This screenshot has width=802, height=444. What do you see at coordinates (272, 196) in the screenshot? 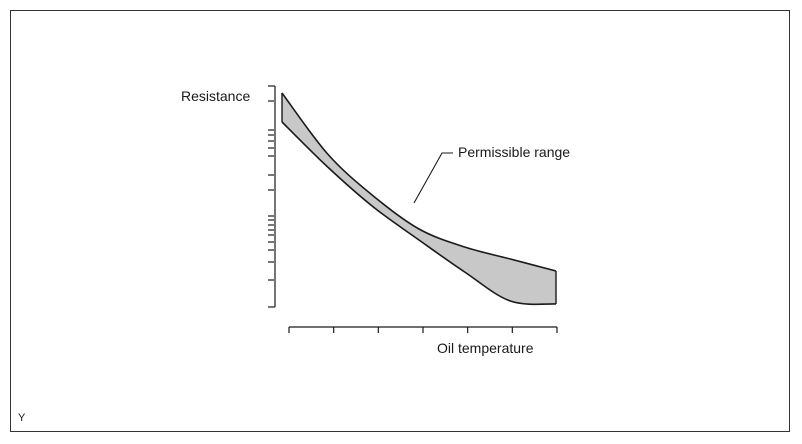
I see `y-axis` at bounding box center [272, 196].